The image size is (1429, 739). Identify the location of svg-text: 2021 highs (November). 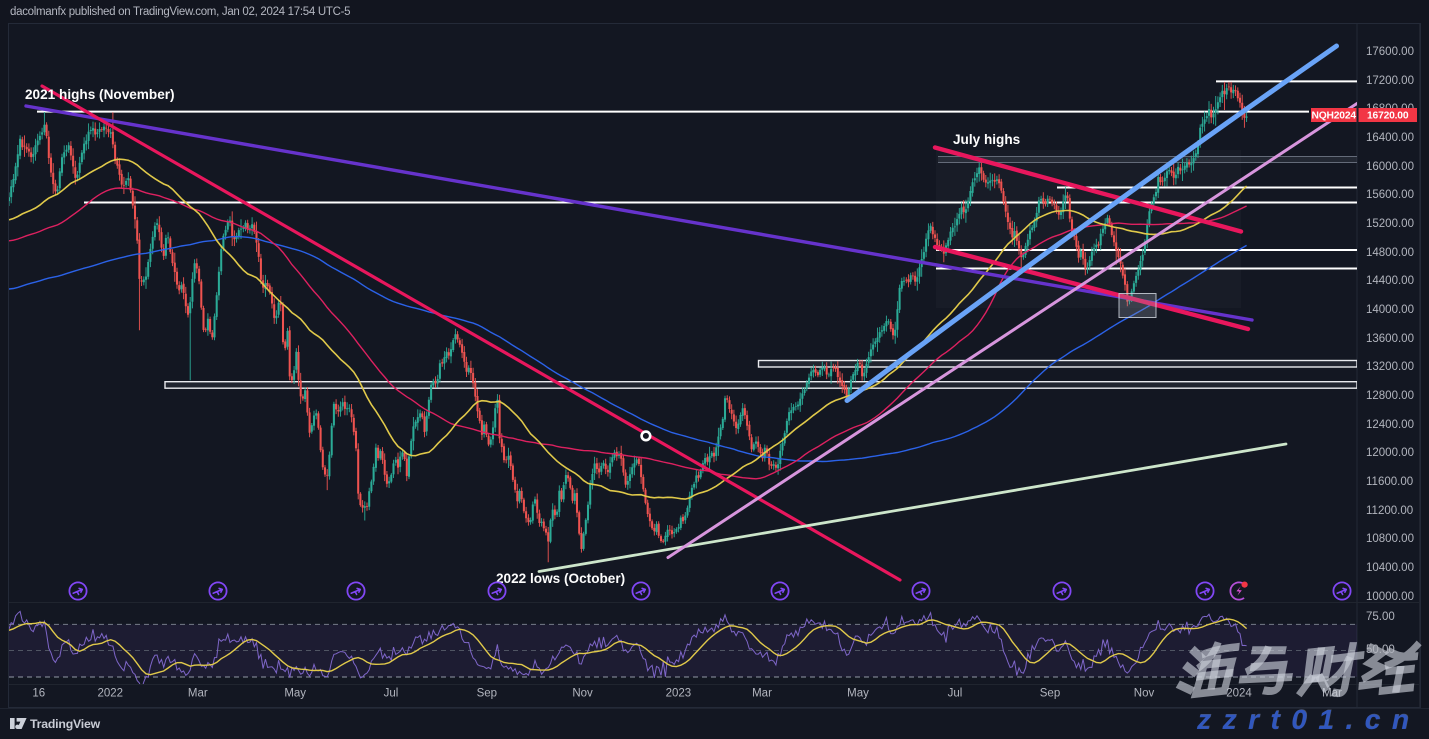
(100, 94).